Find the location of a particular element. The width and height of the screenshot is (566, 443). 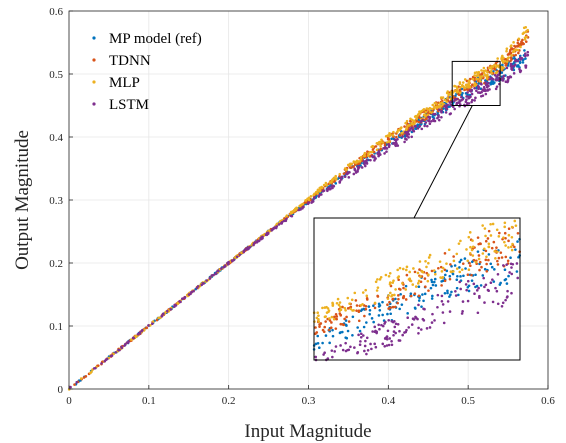

legend-marker-mlp is located at coordinates (94, 82).